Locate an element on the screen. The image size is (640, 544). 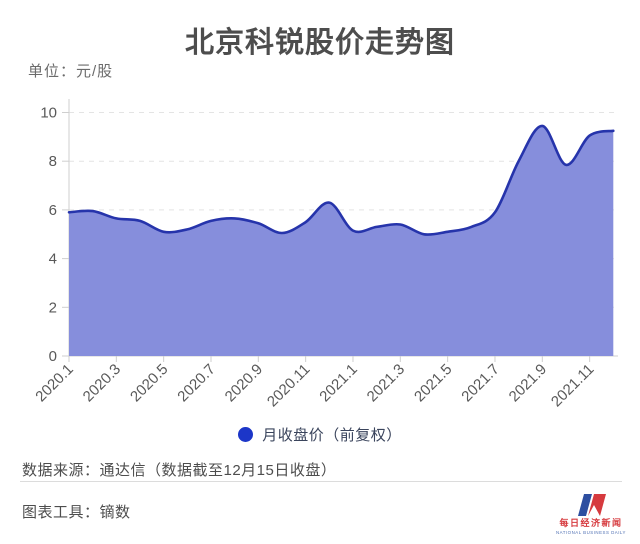
y-tick-label: 0 is located at coordinates (53, 356).